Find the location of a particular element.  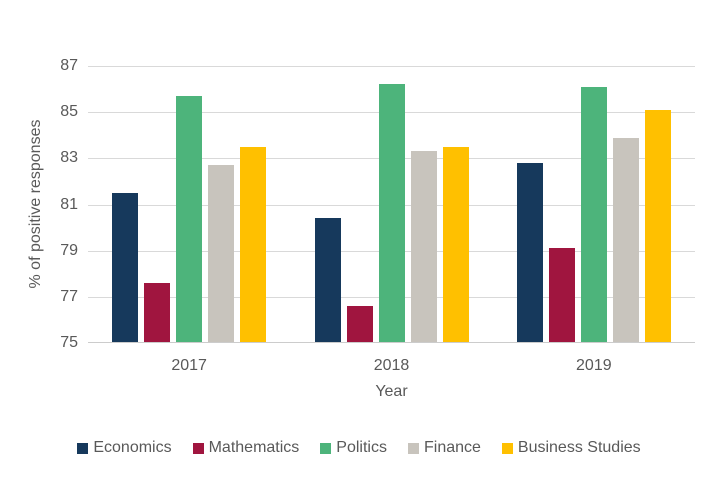

legend-item-politics: Politics is located at coordinates (353, 448).